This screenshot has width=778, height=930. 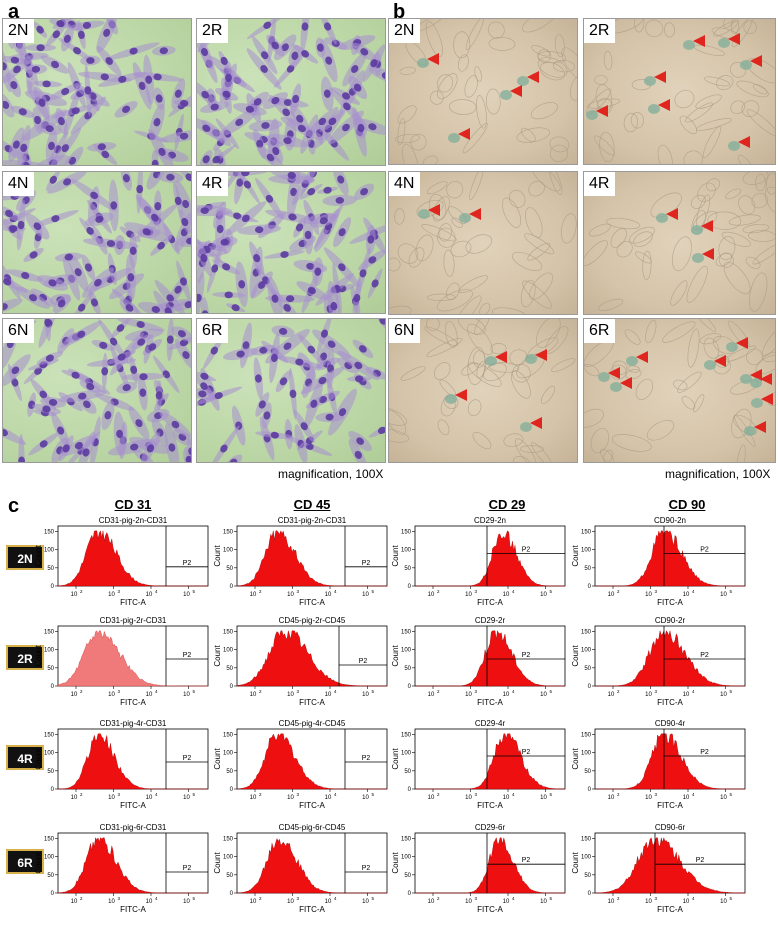 What do you see at coordinates (405, 184) in the screenshot?
I see `micrograph-b-label: 4N` at bounding box center [405, 184].